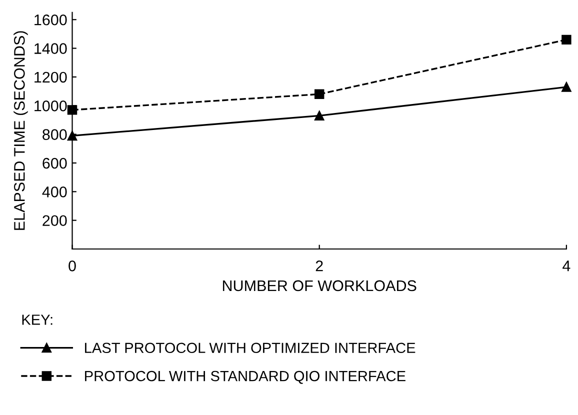  What do you see at coordinates (72, 266) in the screenshot?
I see `x-tick-label: 0` at bounding box center [72, 266].